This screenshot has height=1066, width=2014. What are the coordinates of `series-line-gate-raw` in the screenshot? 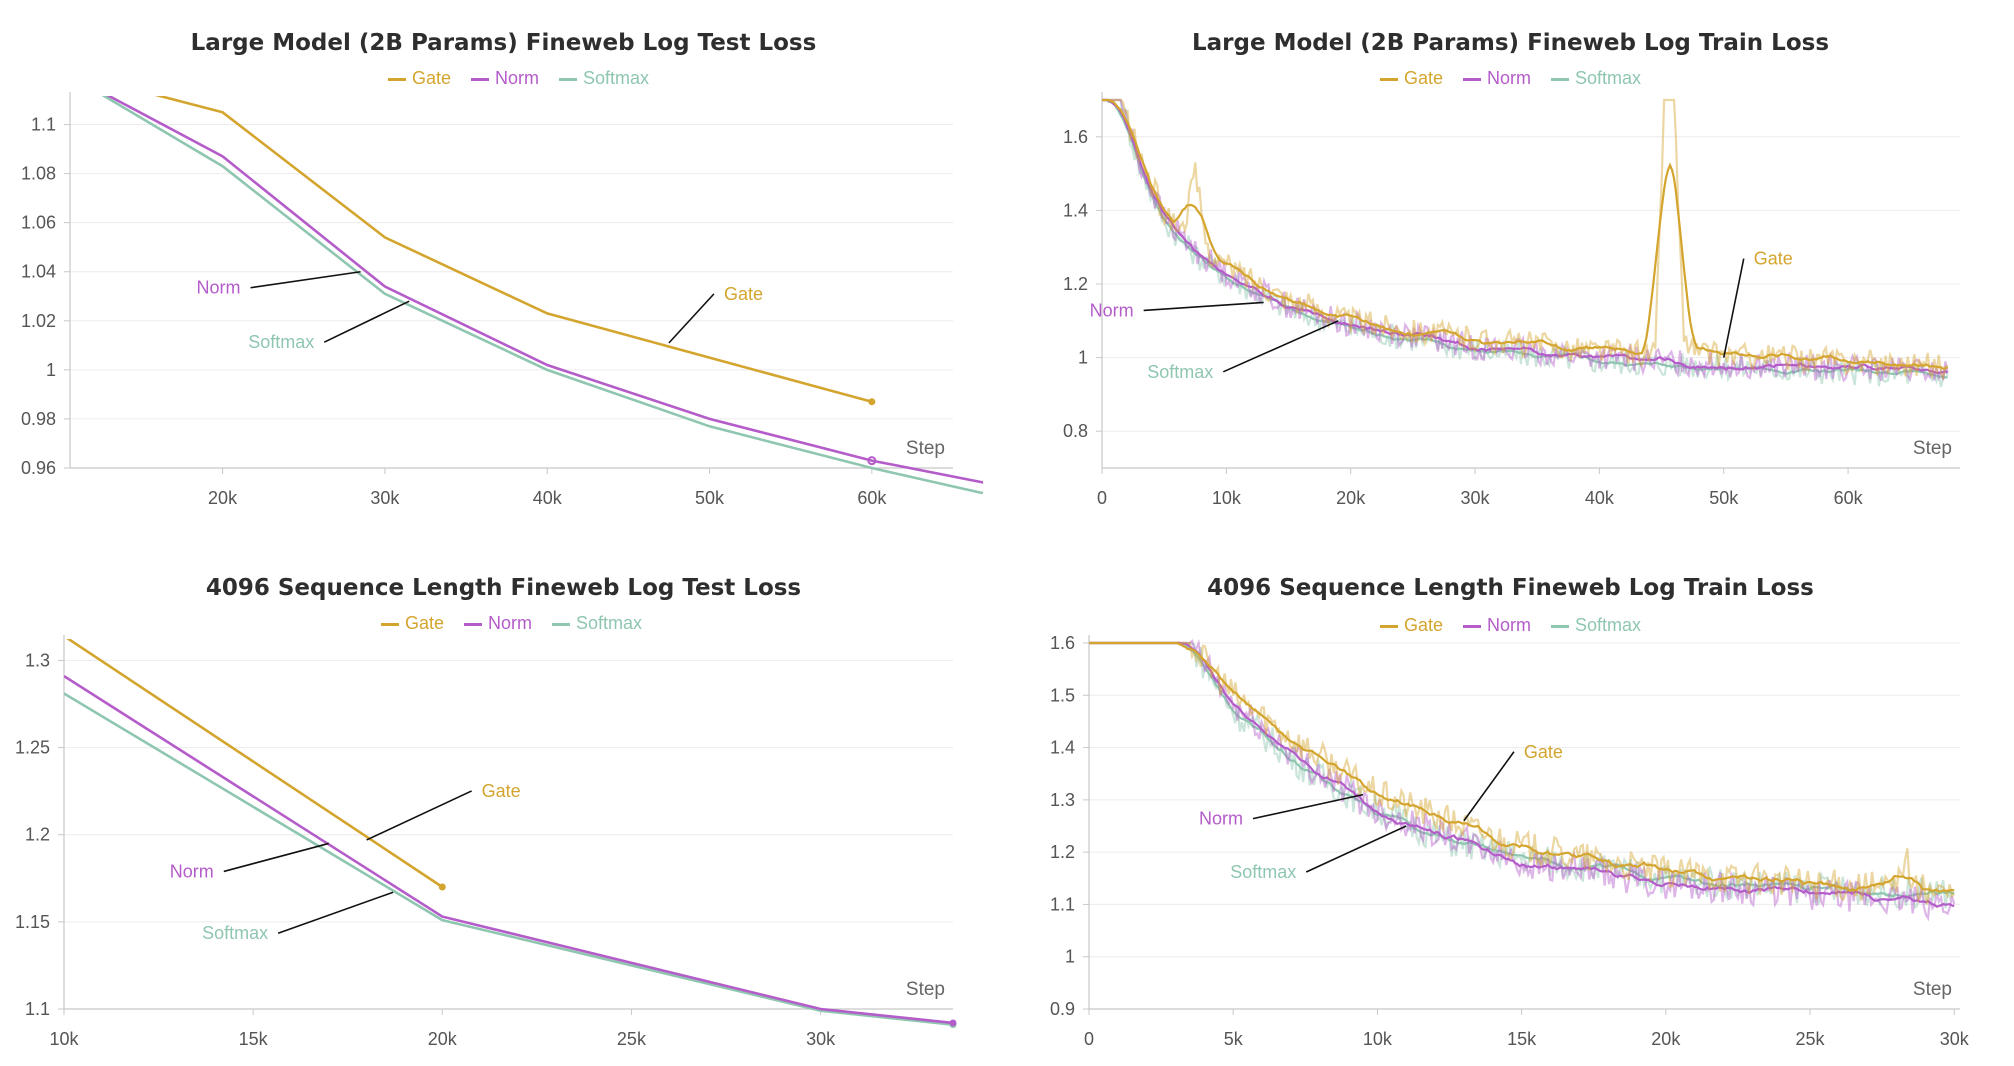 It's located at (1525, 239).